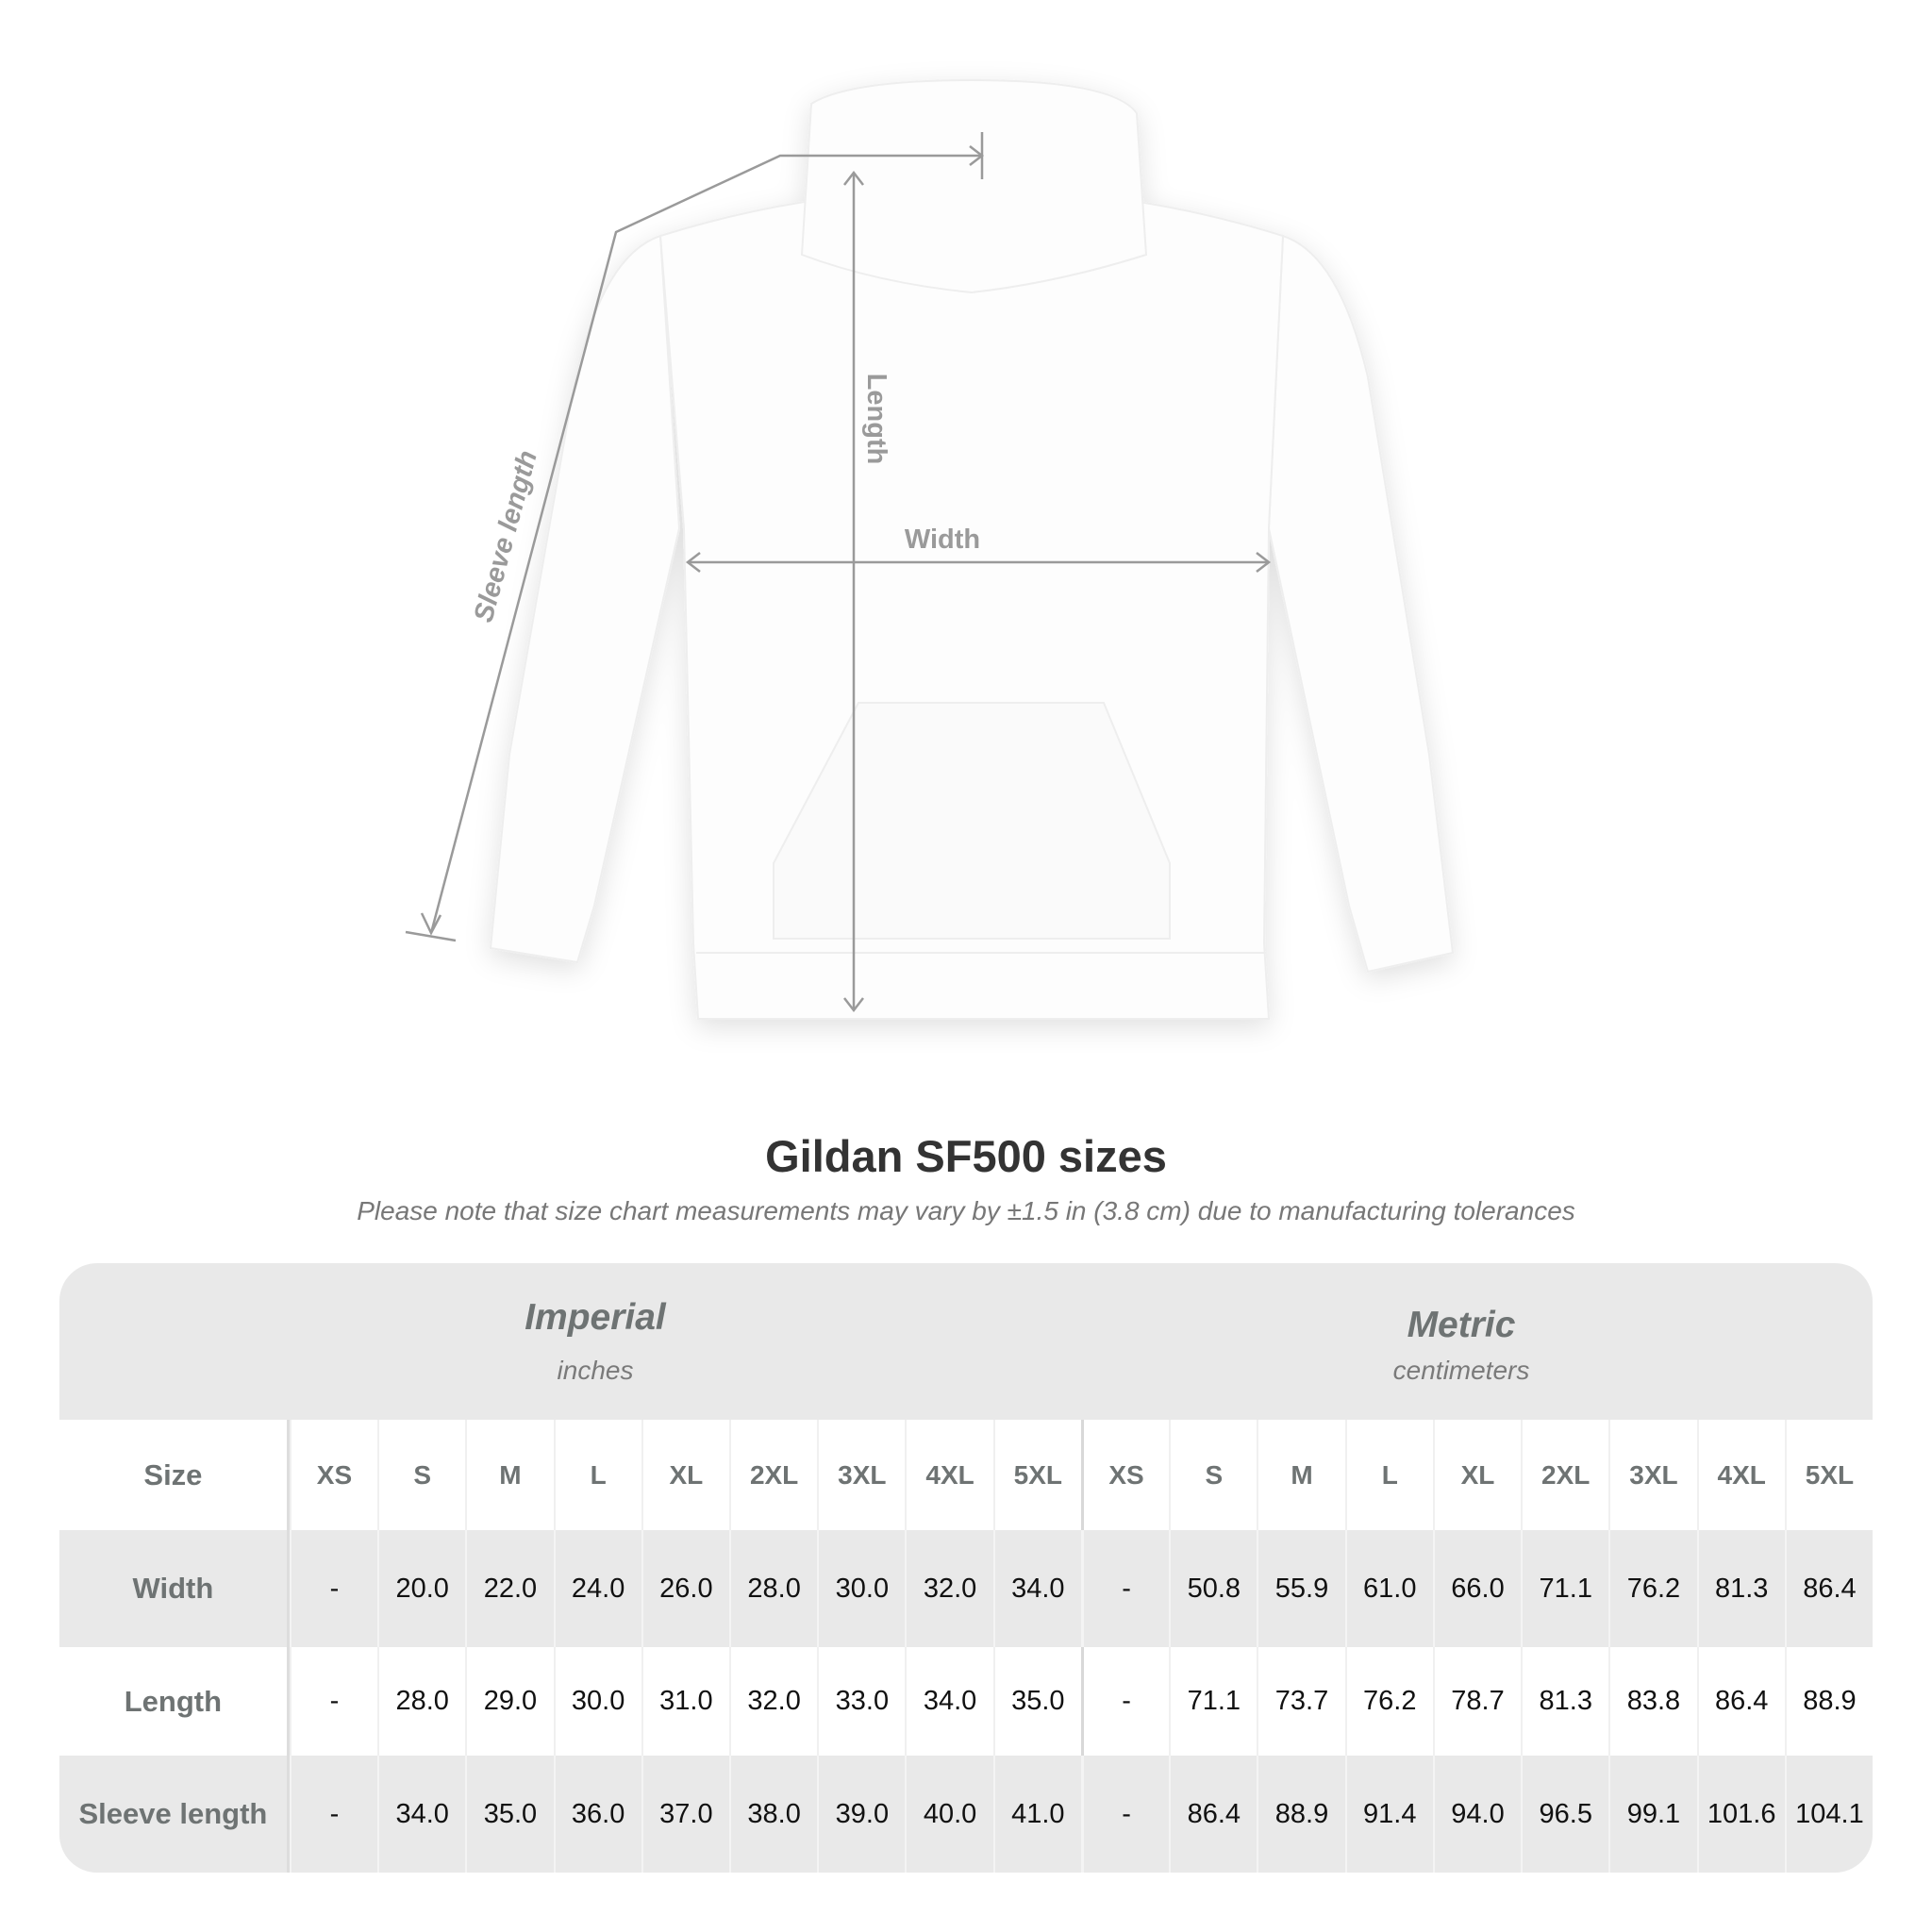  What do you see at coordinates (595, 1341) in the screenshot?
I see `imperial-header: Imperial inches` at bounding box center [595, 1341].